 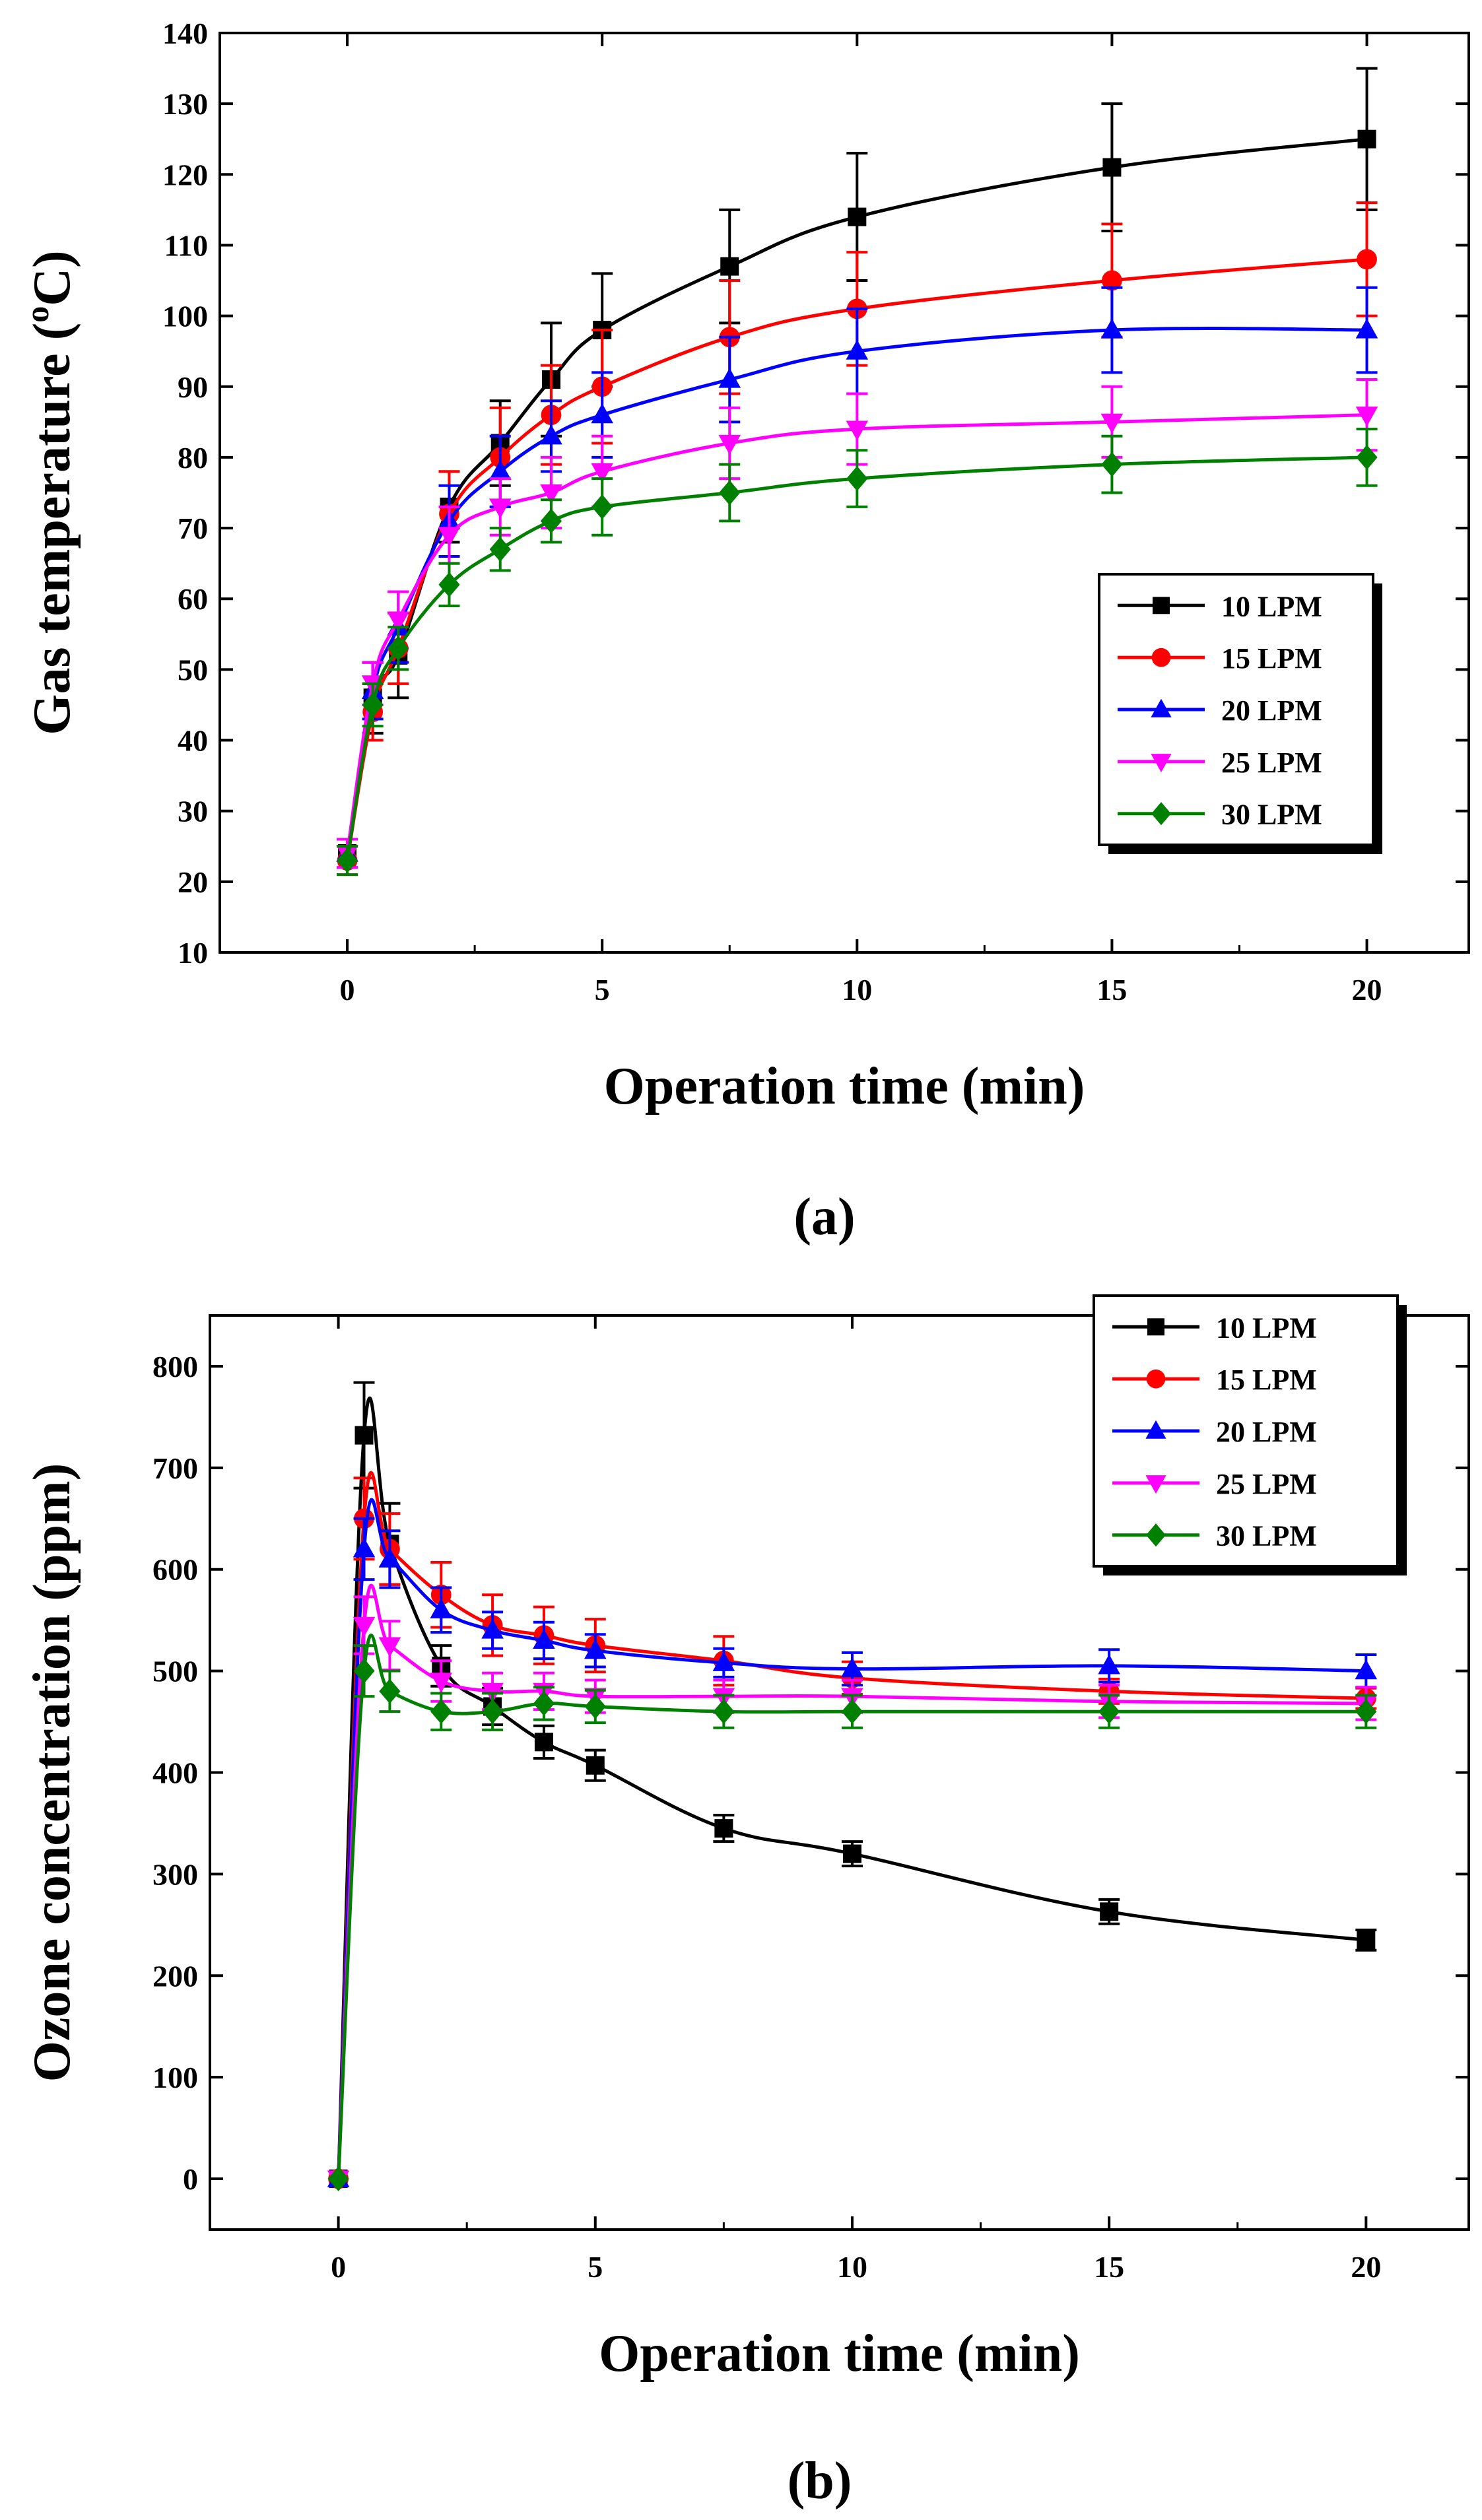 I want to click on y-axis-title-end: C), so click(x=52, y=278).